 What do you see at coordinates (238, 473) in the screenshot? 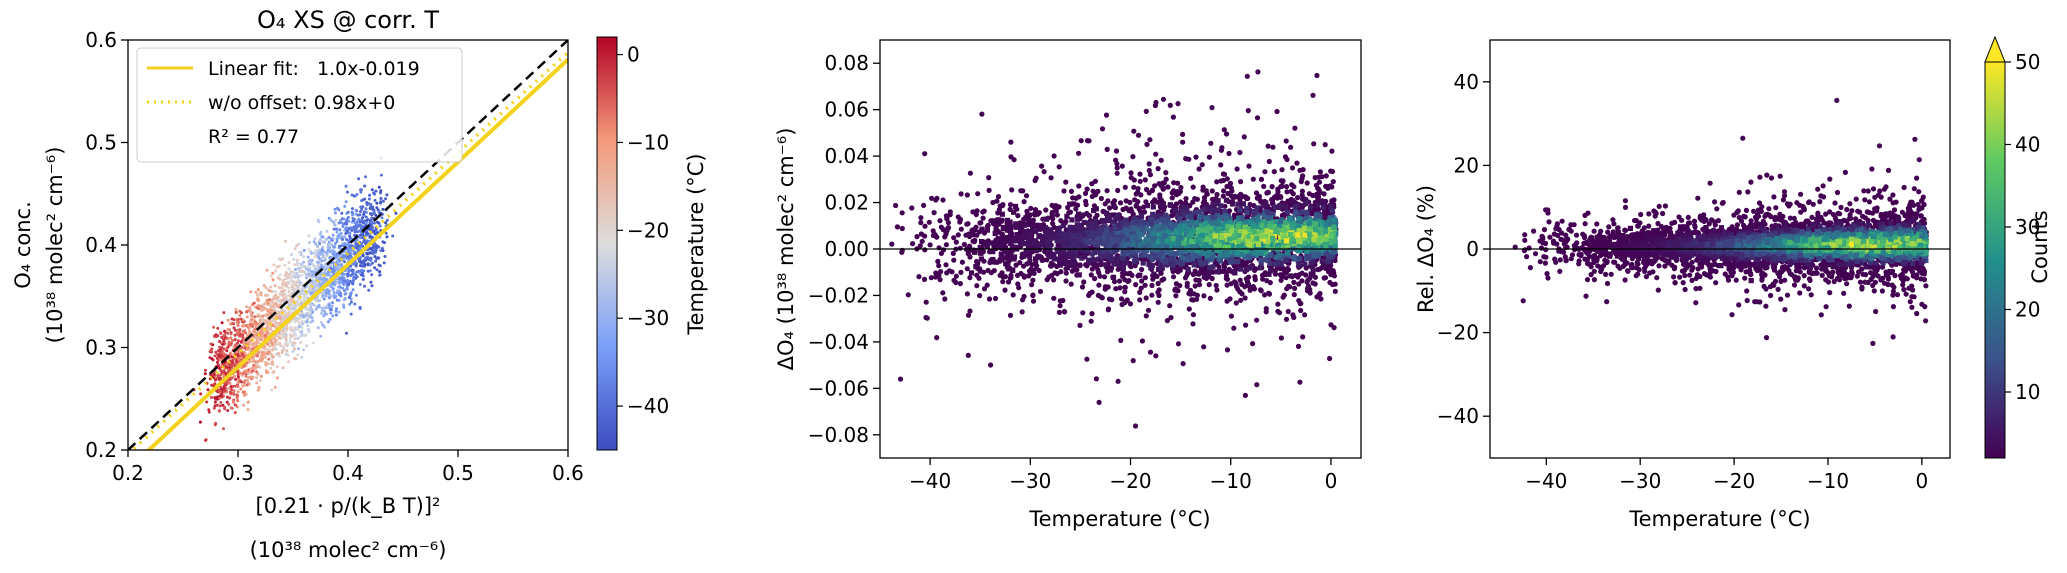
I see `panel-a-x-tick-label: 0.3` at bounding box center [238, 473].